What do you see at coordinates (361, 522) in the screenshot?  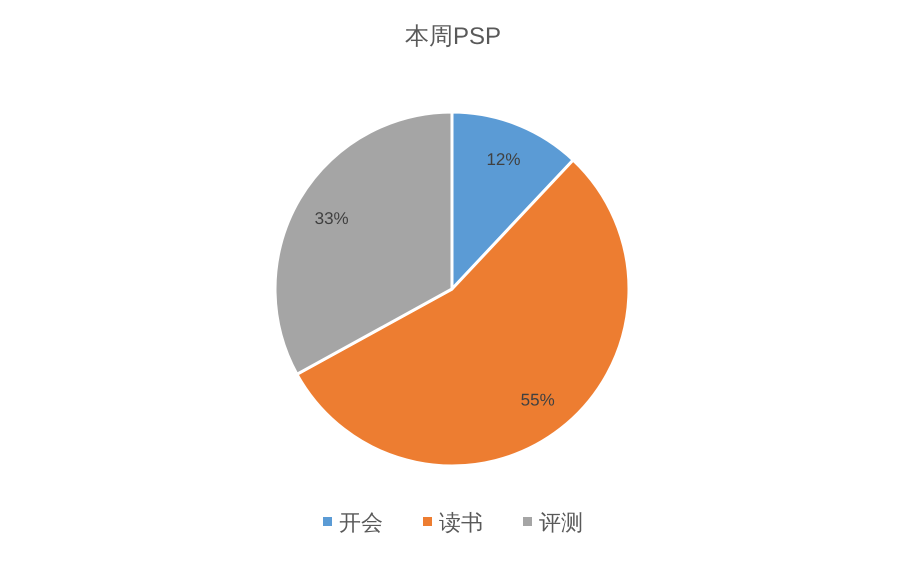 I see `legend-label: 开会` at bounding box center [361, 522].